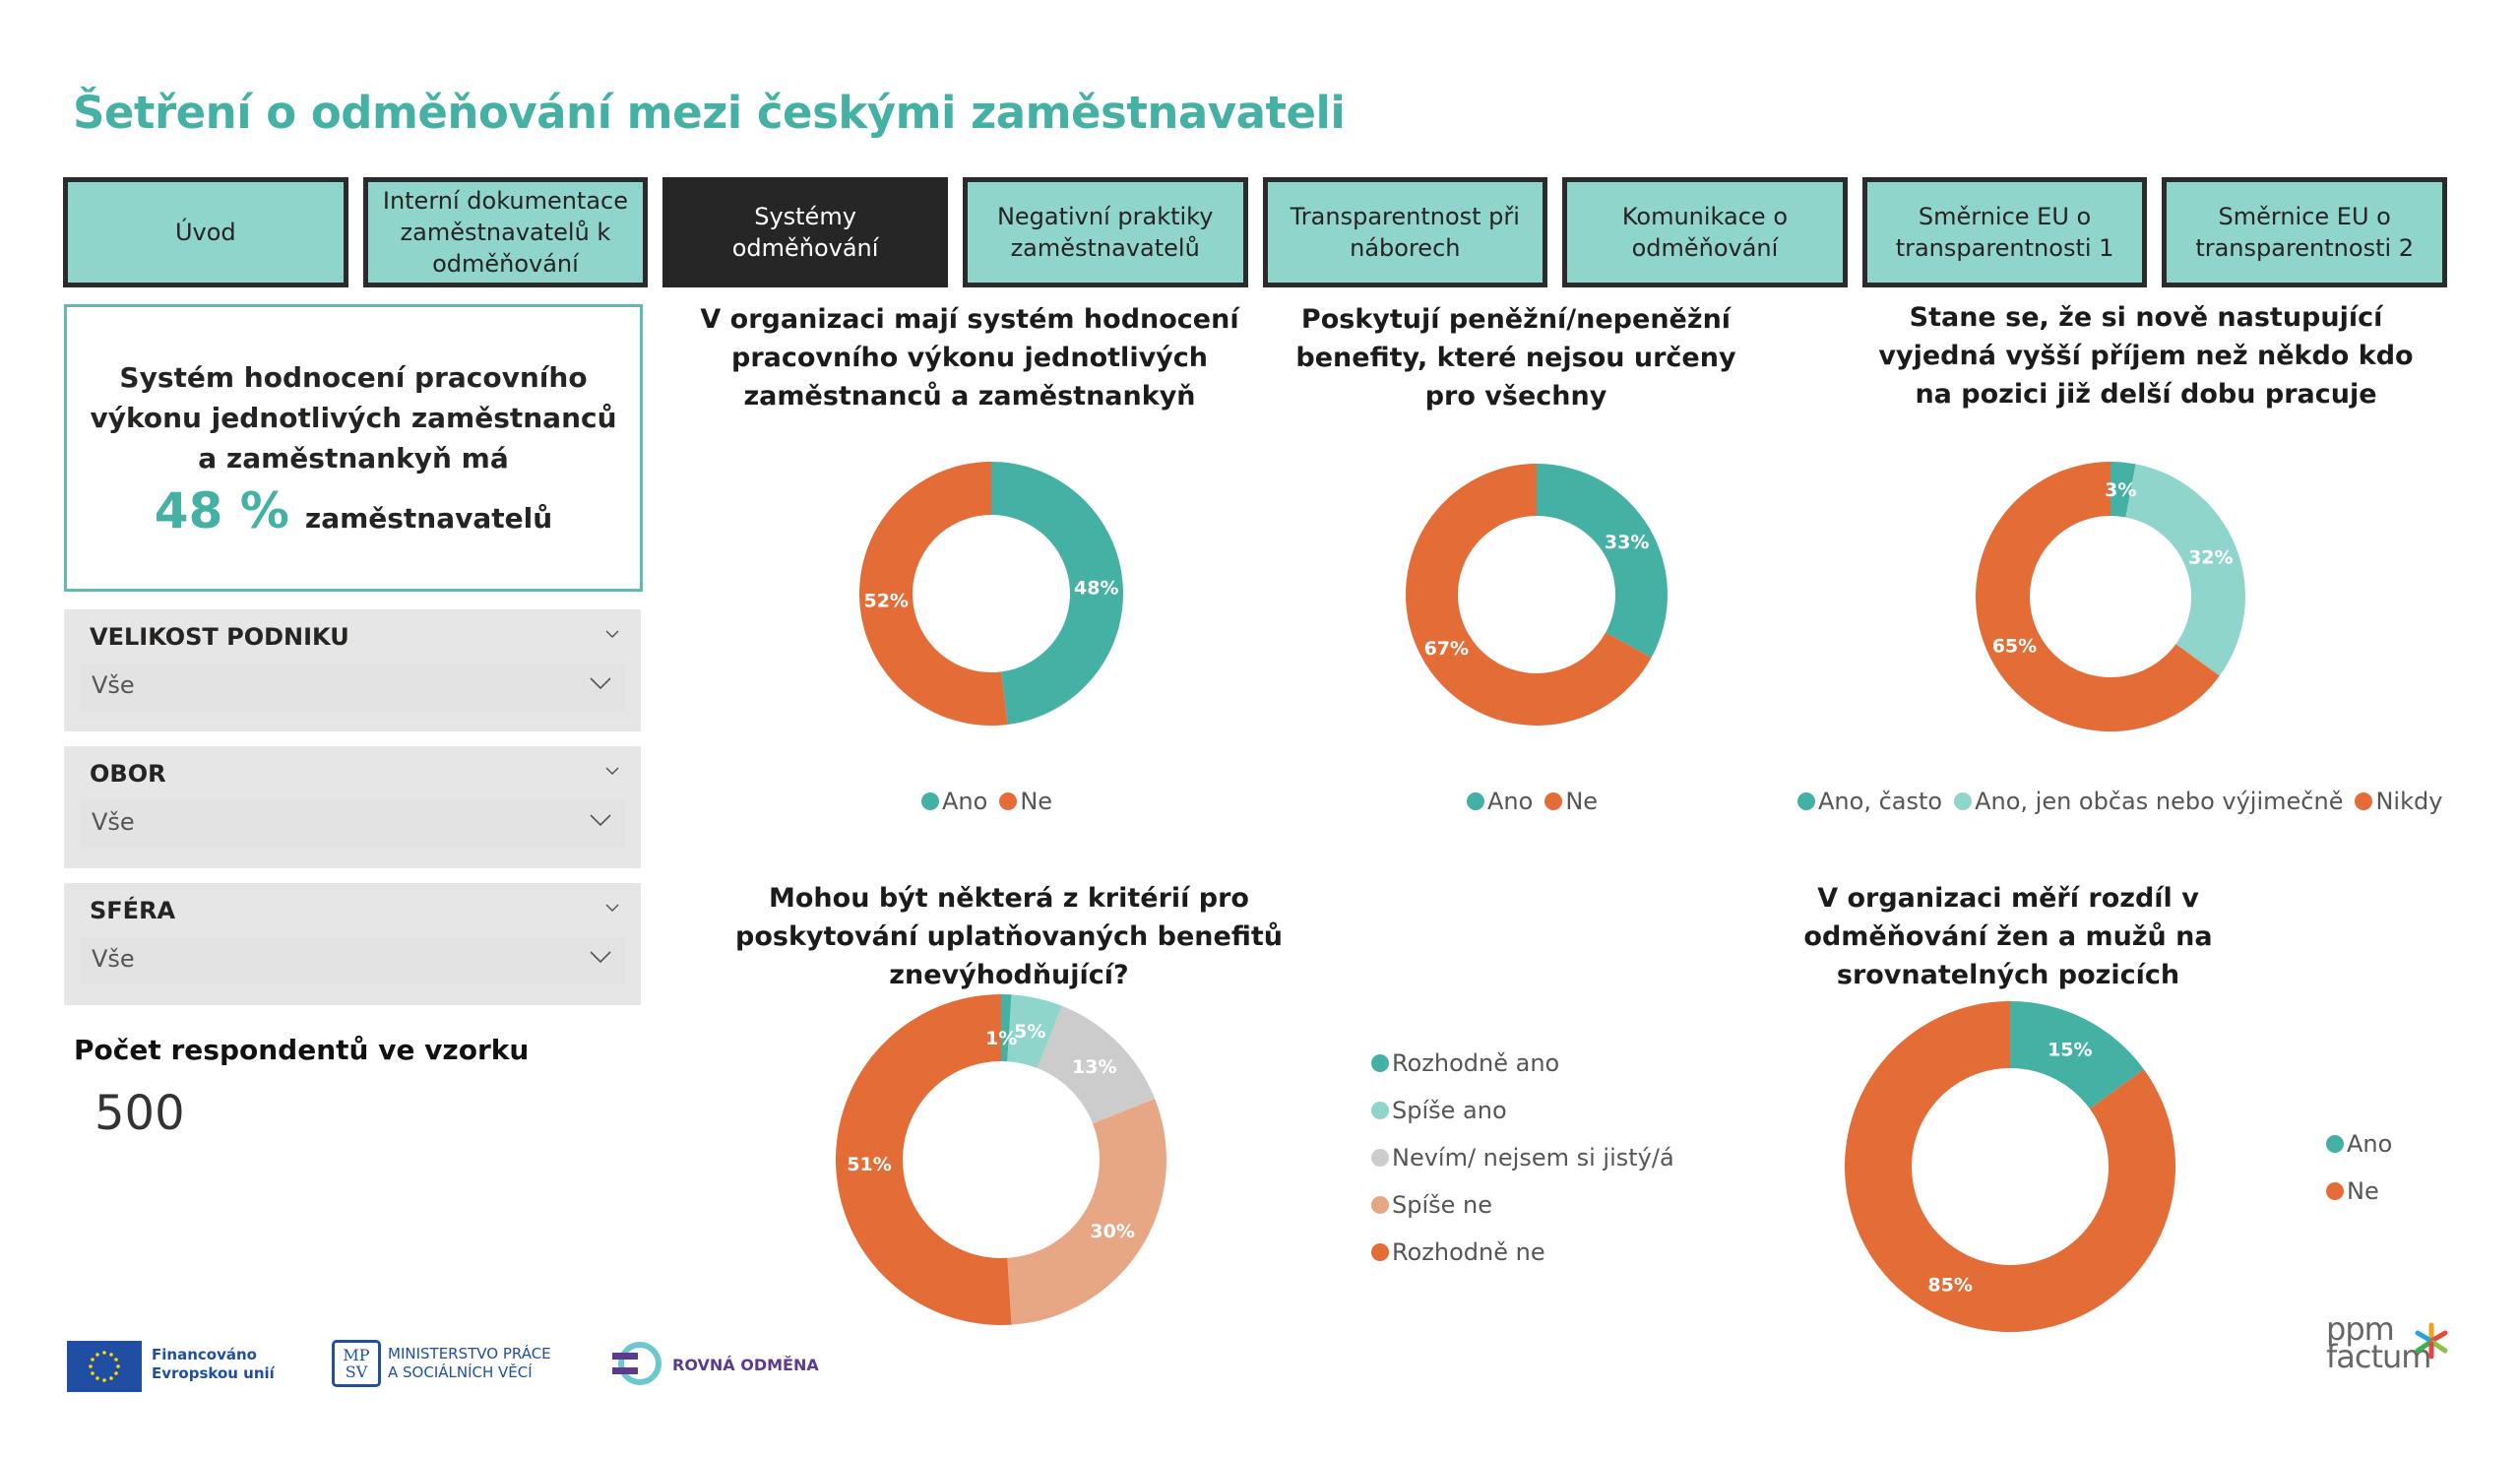 The height and width of the screenshot is (1457, 2520). Describe the element at coordinates (1105, 232) in the screenshot. I see `tab-negativni-praktiky: Negativní praktiky zaměstnavatelů` at that location.